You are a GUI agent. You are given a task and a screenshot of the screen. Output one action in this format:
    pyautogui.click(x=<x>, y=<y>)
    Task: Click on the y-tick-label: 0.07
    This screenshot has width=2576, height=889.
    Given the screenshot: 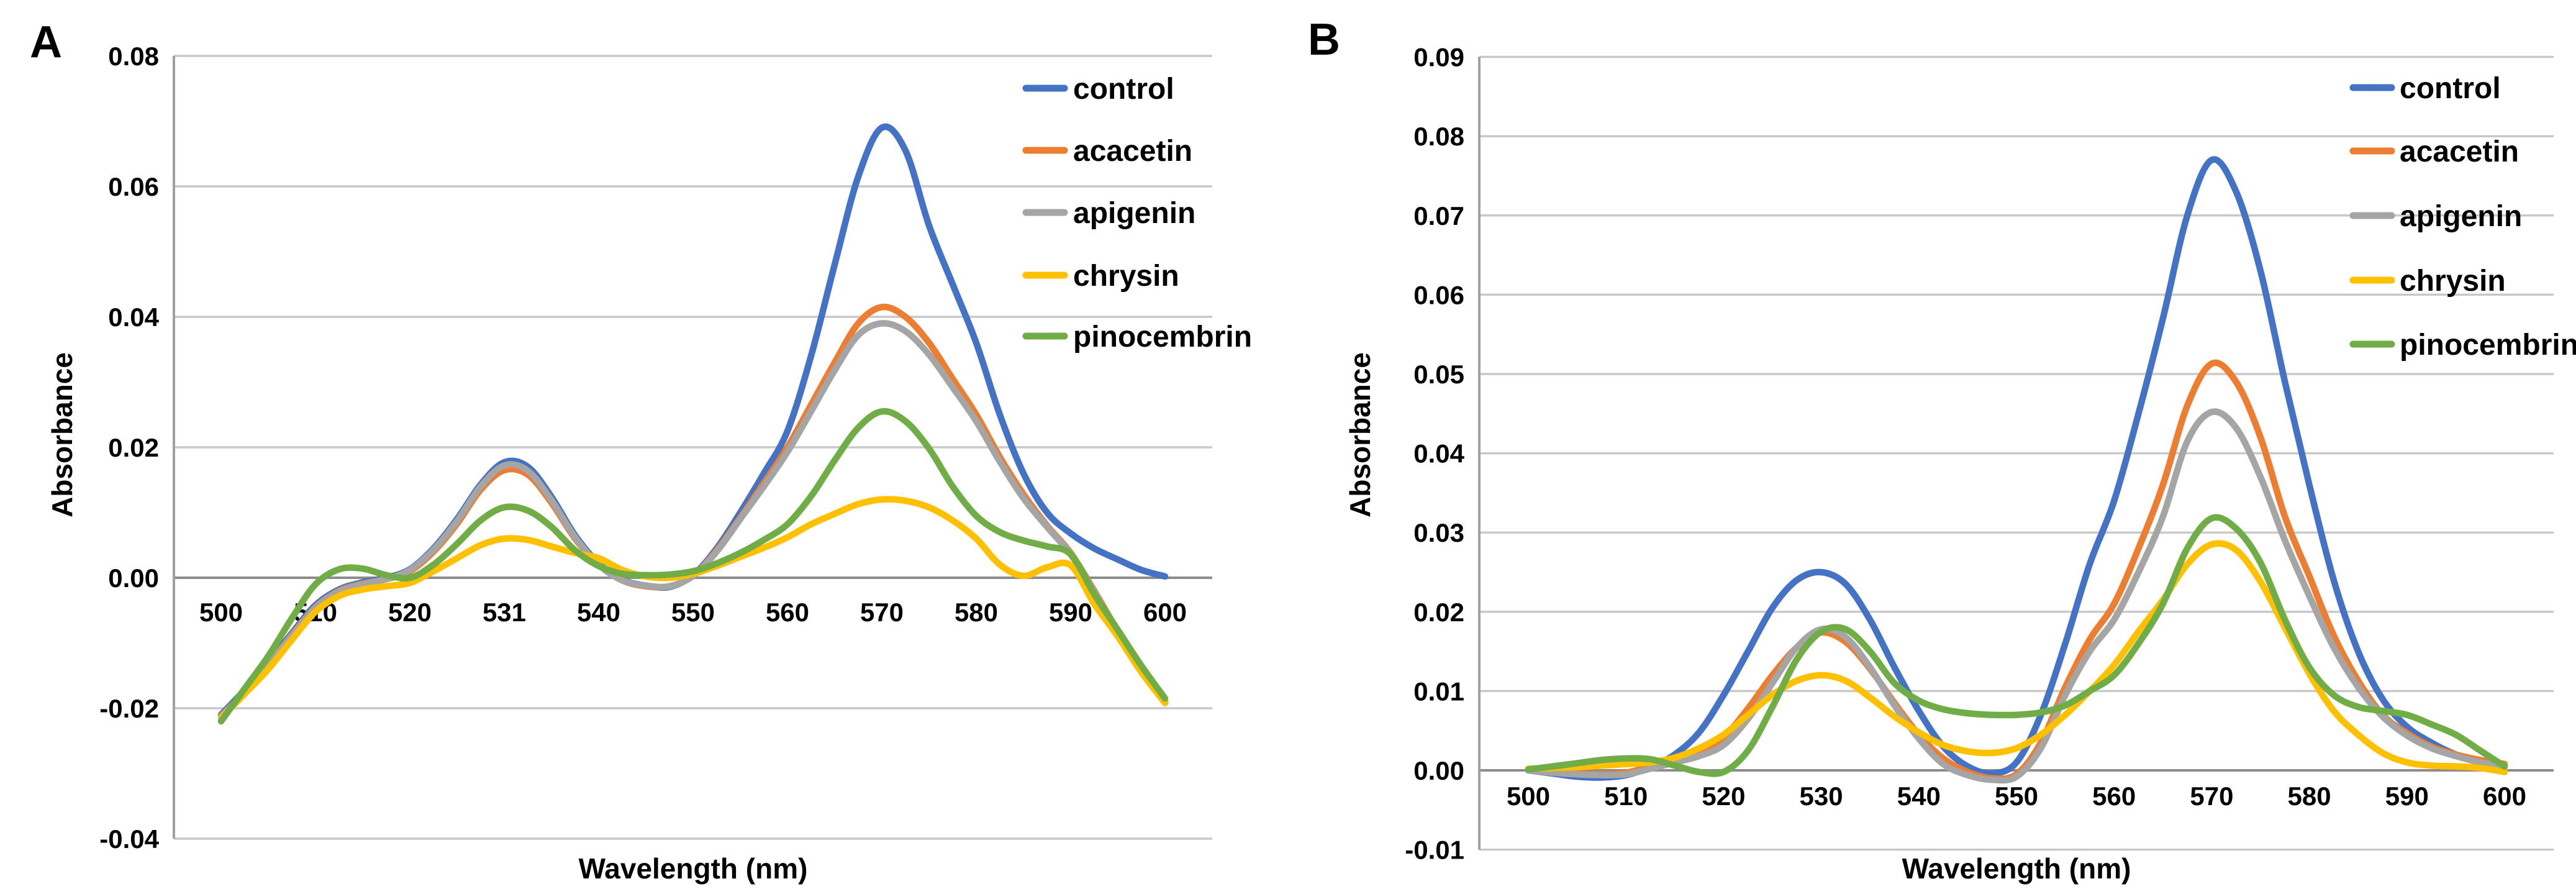 What is the action you would take?
    pyautogui.click(x=1438, y=215)
    